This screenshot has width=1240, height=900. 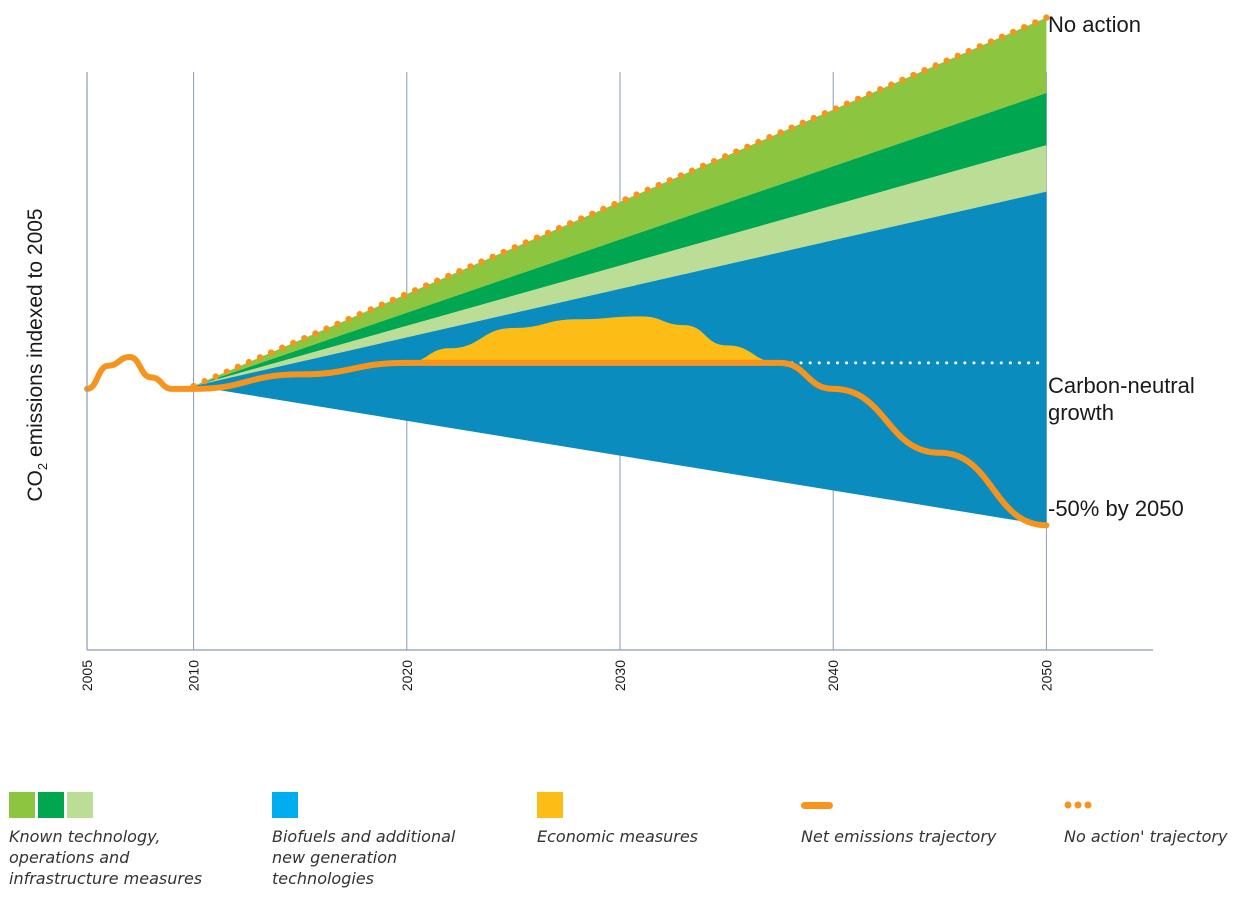 What do you see at coordinates (1081, 412) in the screenshot?
I see `annotation-cng-line2: growth` at bounding box center [1081, 412].